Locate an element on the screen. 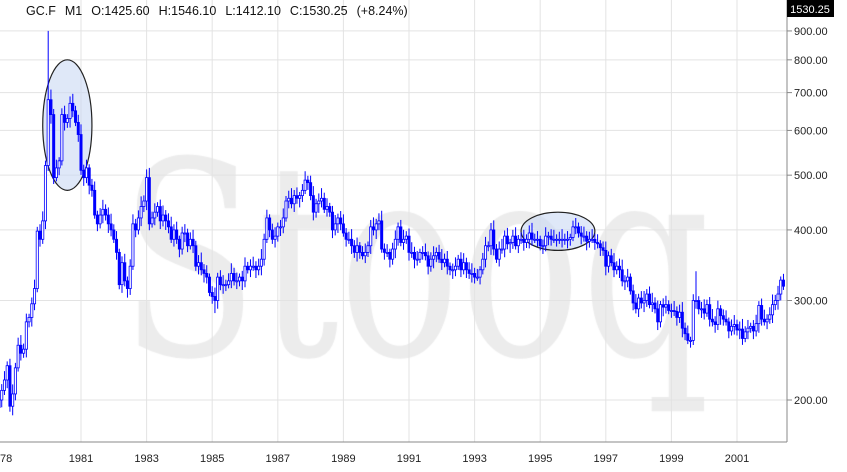  y-tick-label: 200.00 is located at coordinates (811, 401).